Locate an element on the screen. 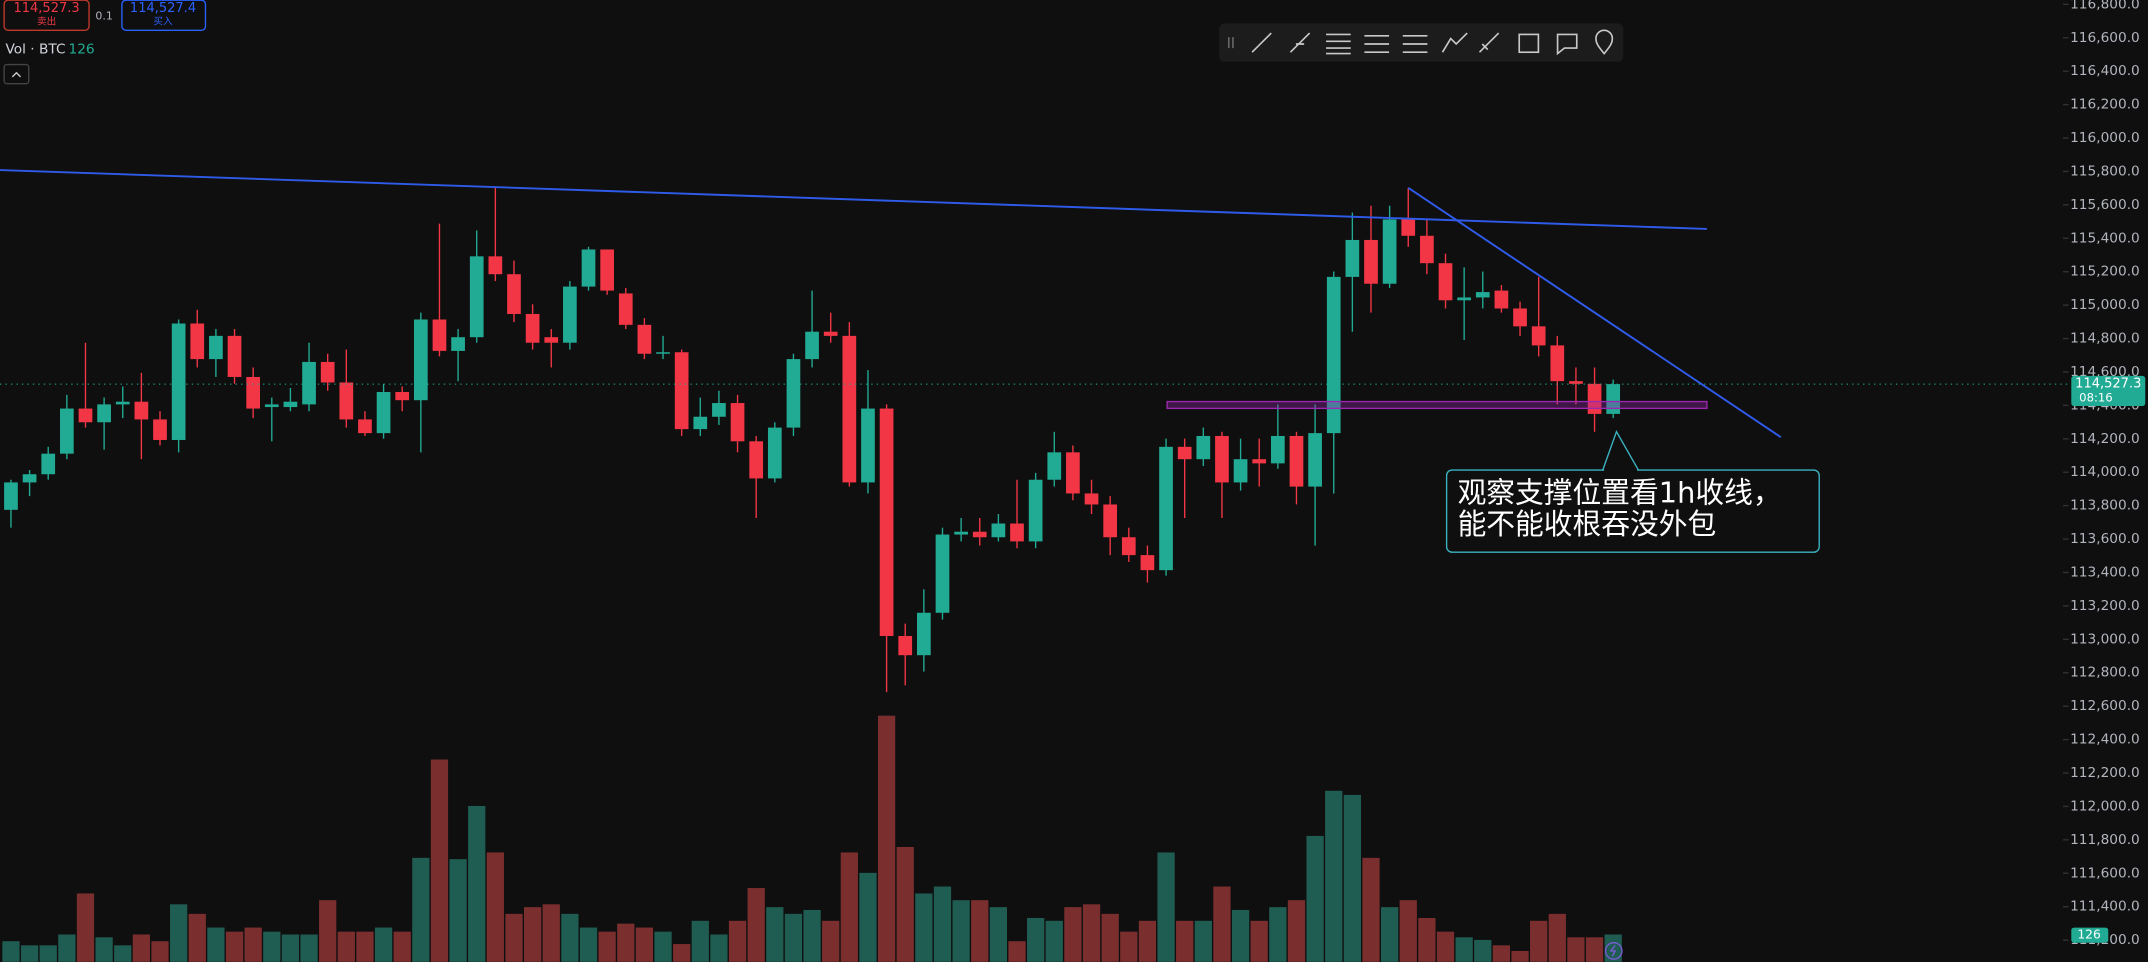  y-tick-label: 114,000.0 is located at coordinates (2105, 472).